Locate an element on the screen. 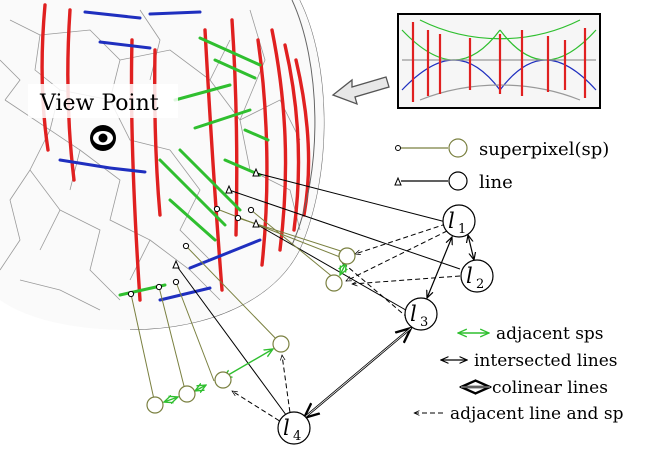 Image resolution: width=650 pixels, height=449 pixels. edge-legend-adjacent-sps: adjacent sps is located at coordinates (531, 334).